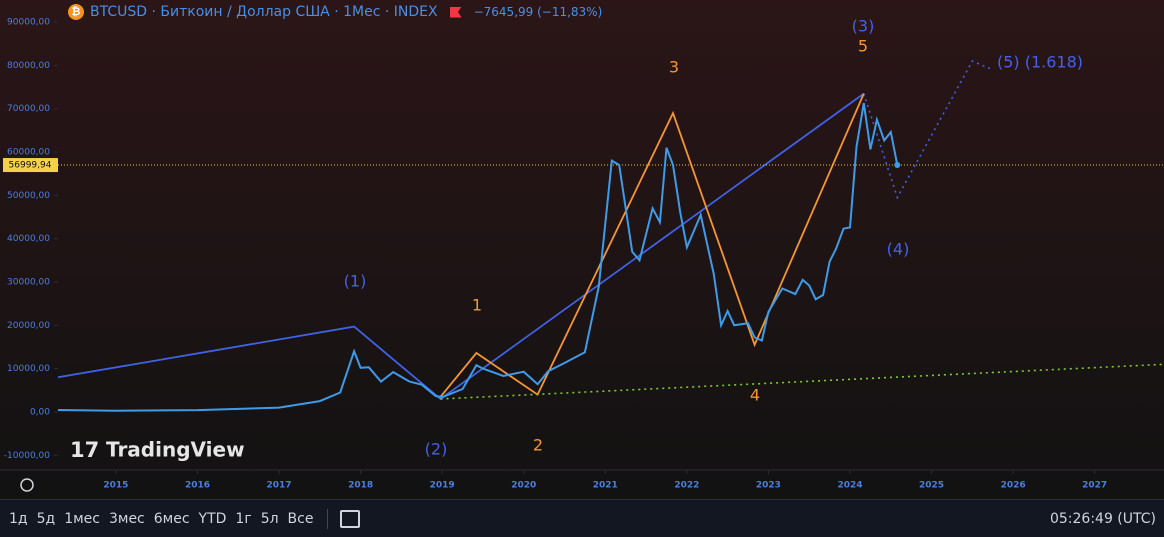  I want to click on last-price-box, so click(30, 165).